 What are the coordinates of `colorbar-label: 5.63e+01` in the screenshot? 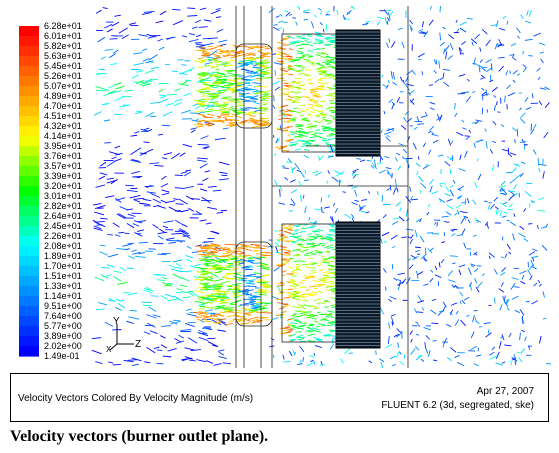 It's located at (63, 56).